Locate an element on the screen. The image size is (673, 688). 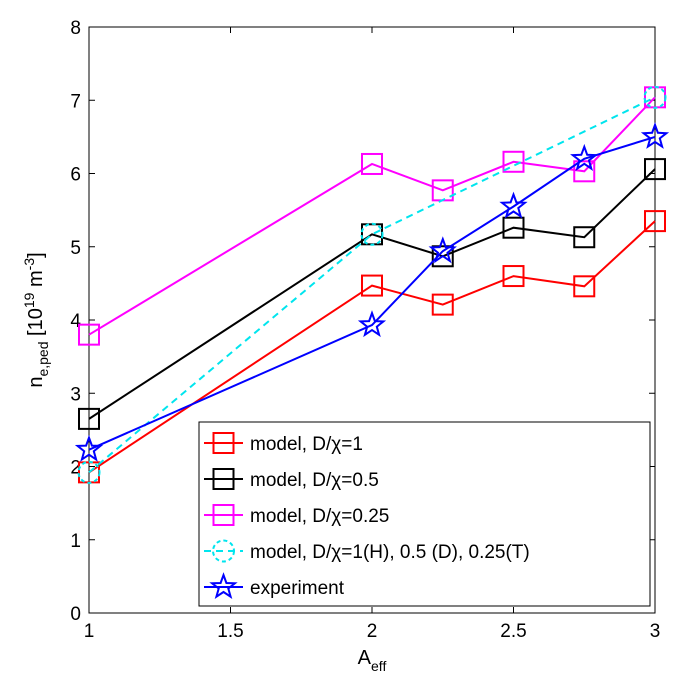
x-tick-label: 1 is located at coordinates (89, 631).